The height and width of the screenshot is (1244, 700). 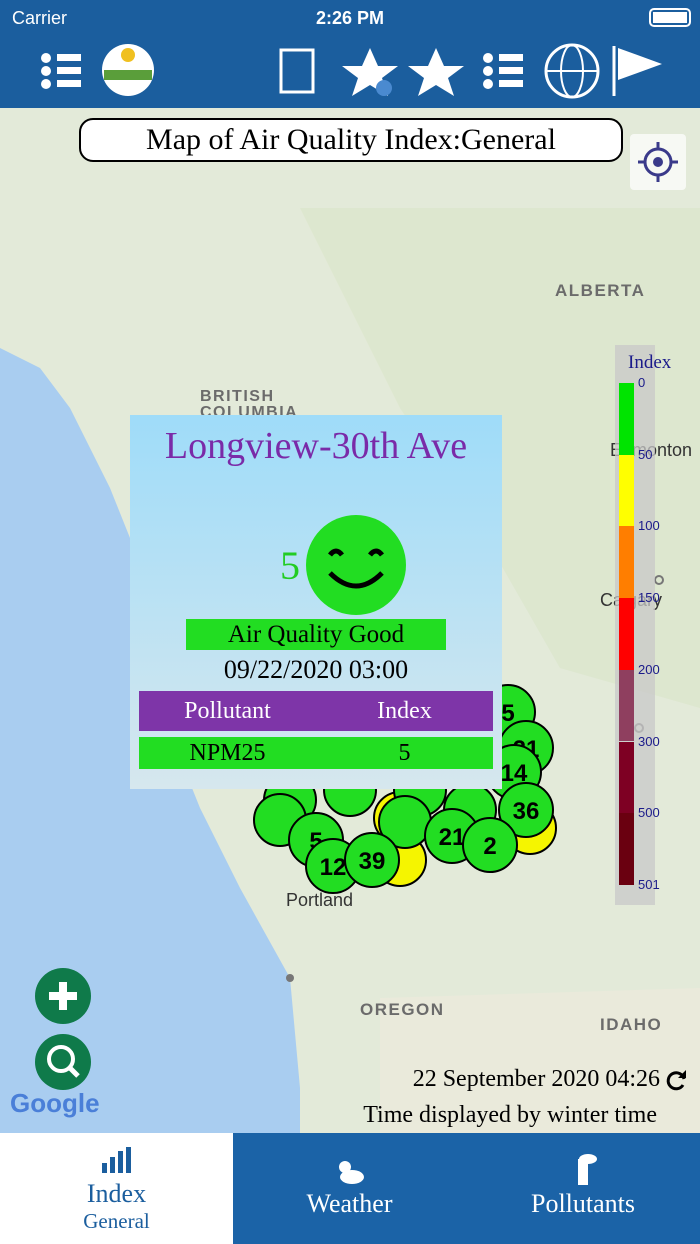 I want to click on legend-tick: 0, so click(x=642, y=382).